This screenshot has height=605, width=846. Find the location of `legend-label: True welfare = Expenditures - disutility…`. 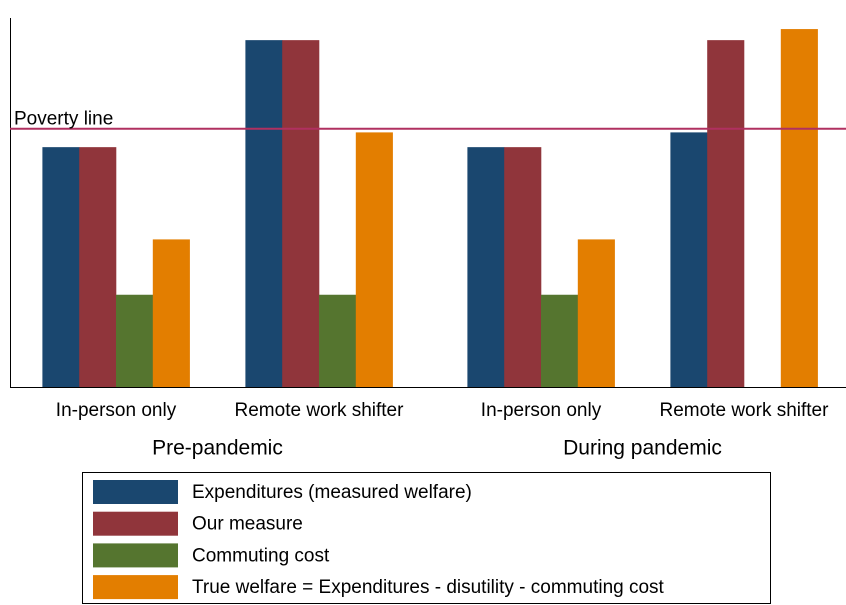

legend-label: True welfare = Expenditures - disutility… is located at coordinates (428, 587).